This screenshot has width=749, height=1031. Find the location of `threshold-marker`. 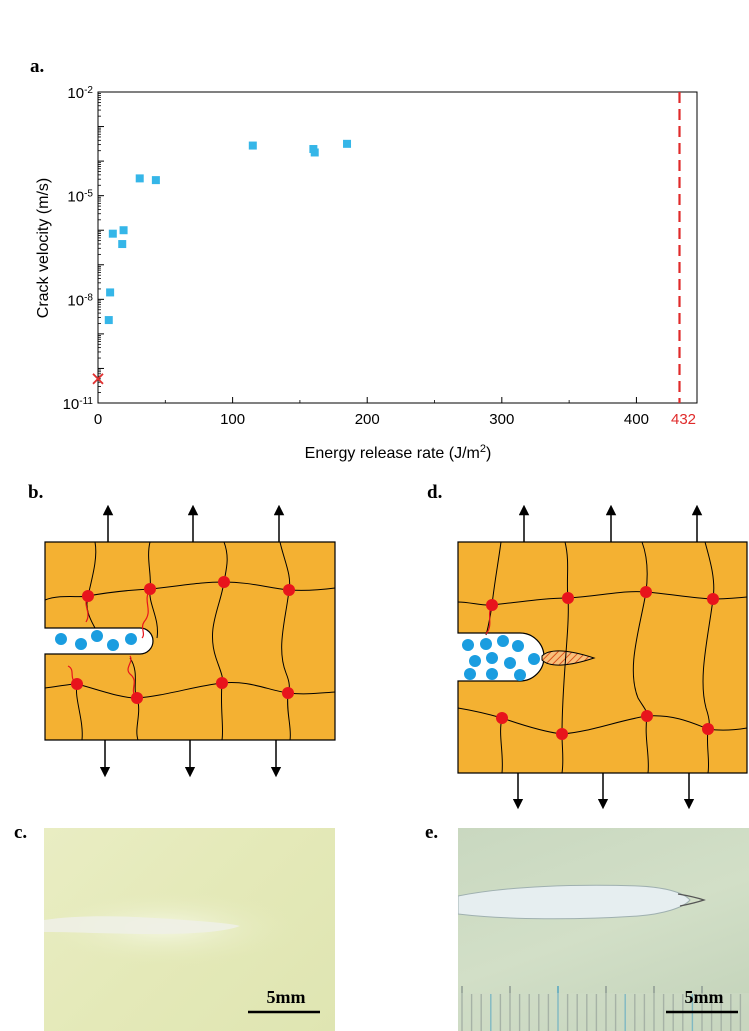

threshold-marker is located at coordinates (98, 379).